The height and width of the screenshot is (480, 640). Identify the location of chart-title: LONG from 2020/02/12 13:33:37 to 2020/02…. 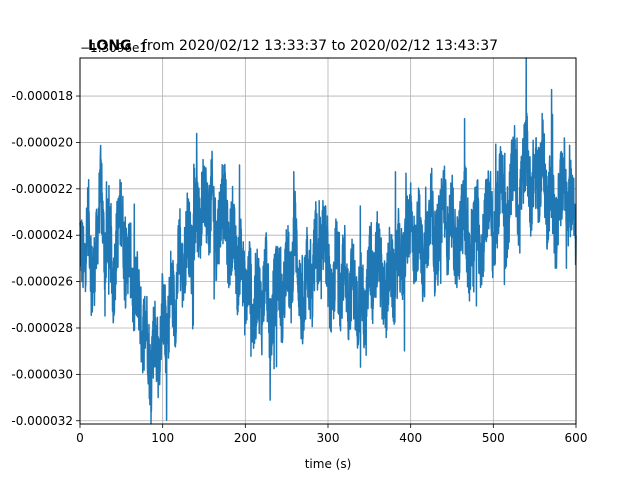
(293, 46).